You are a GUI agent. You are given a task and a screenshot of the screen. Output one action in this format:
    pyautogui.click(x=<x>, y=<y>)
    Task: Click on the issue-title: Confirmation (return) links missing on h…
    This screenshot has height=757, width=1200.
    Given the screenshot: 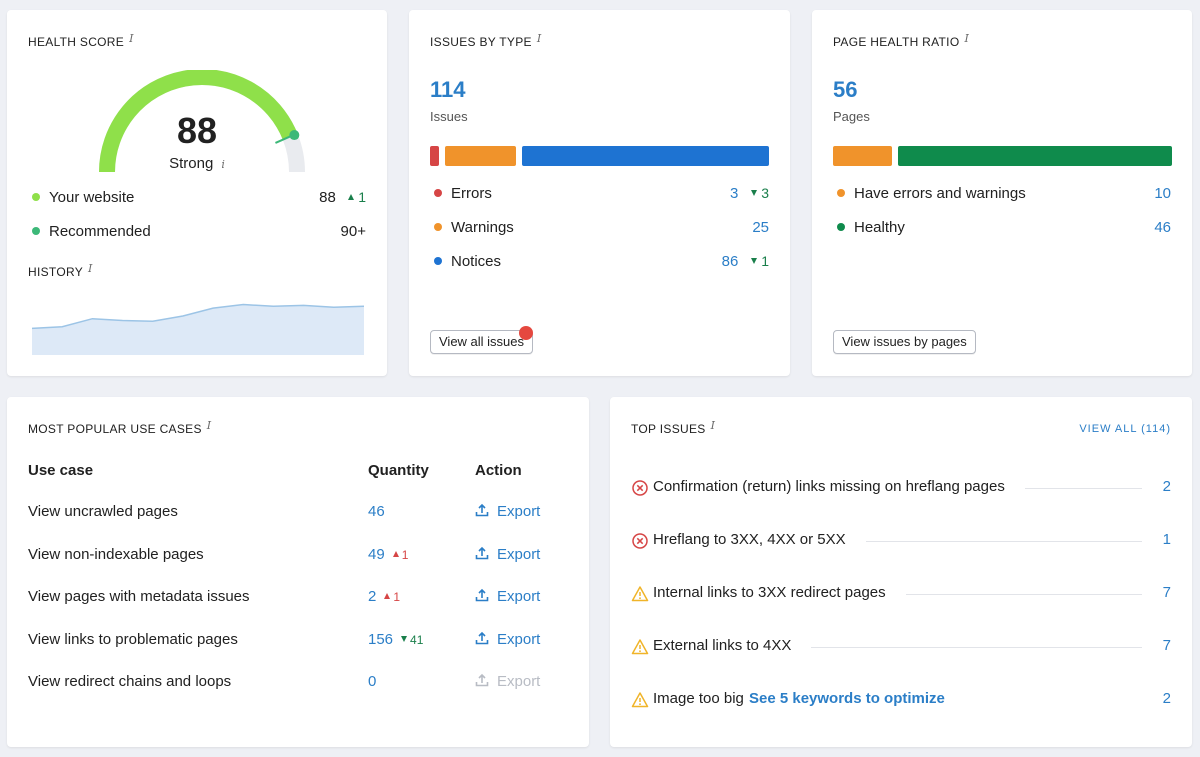 What is the action you would take?
    pyautogui.click(x=829, y=486)
    